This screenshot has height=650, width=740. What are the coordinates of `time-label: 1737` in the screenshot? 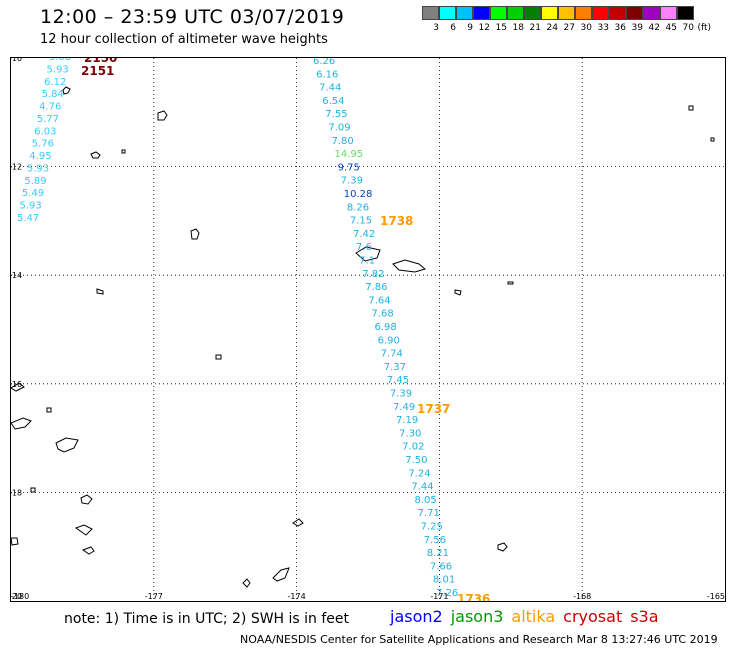 It's located at (433, 409).